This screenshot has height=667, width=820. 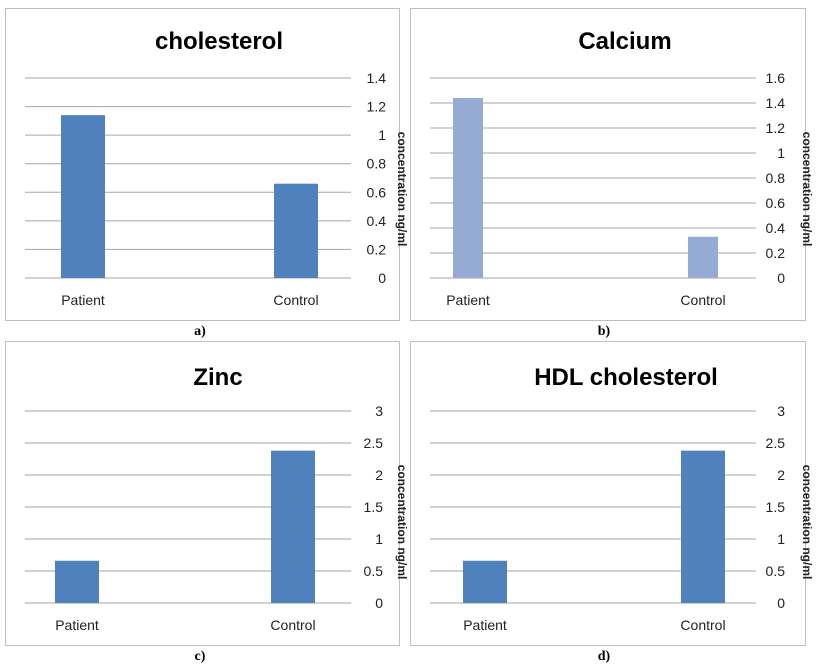 I want to click on caption-c: c), so click(x=200, y=656).